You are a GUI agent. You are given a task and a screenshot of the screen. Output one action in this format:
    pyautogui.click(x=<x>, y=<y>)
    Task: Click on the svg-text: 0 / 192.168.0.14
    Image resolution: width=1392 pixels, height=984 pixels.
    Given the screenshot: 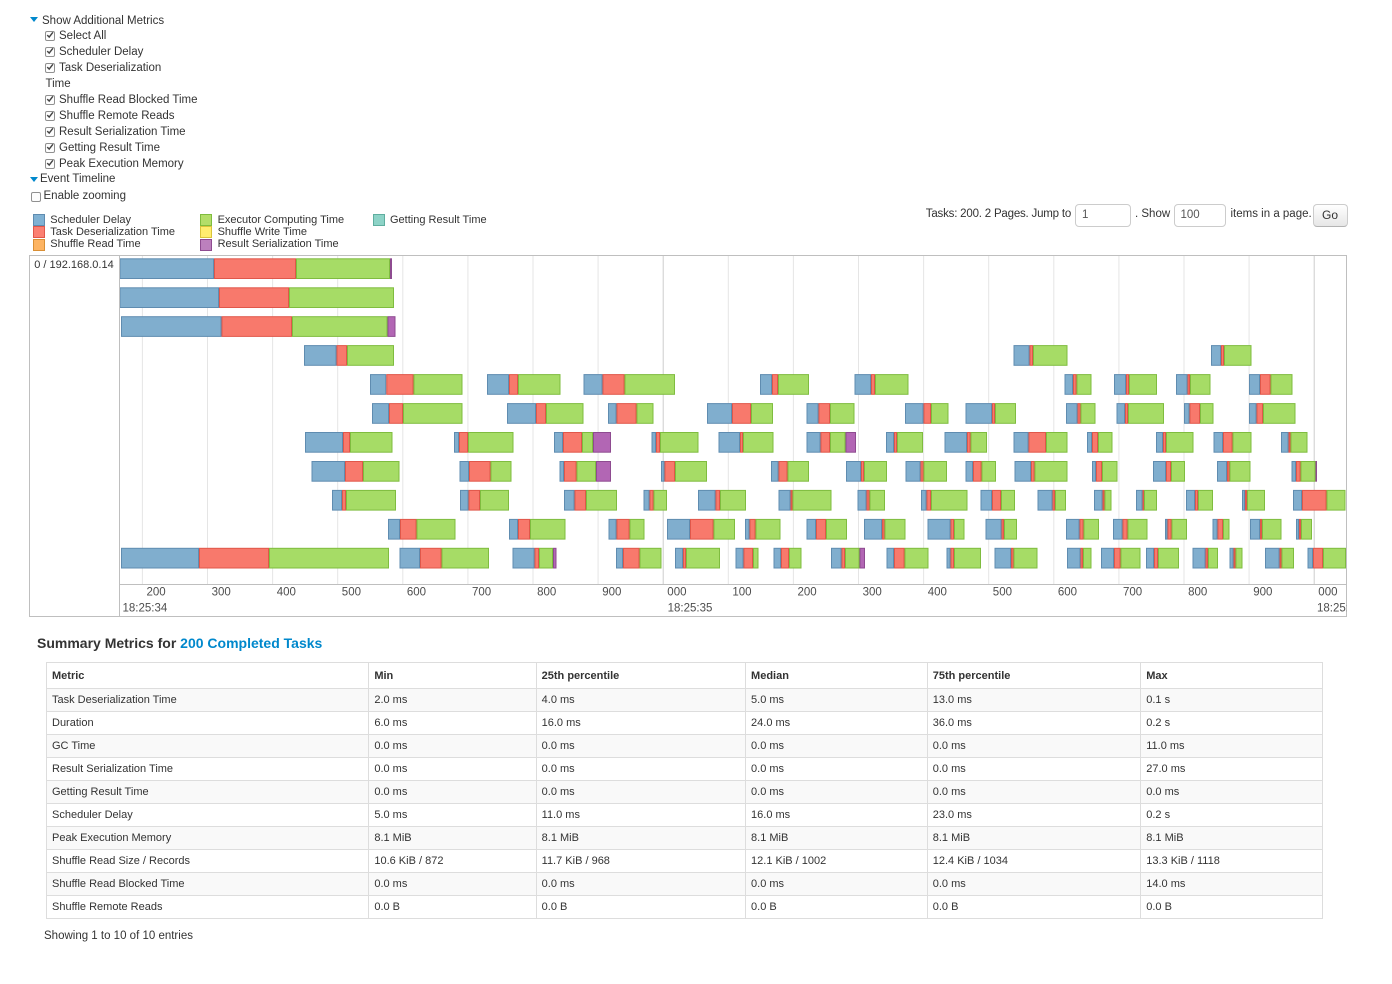 What is the action you would take?
    pyautogui.click(x=74, y=265)
    